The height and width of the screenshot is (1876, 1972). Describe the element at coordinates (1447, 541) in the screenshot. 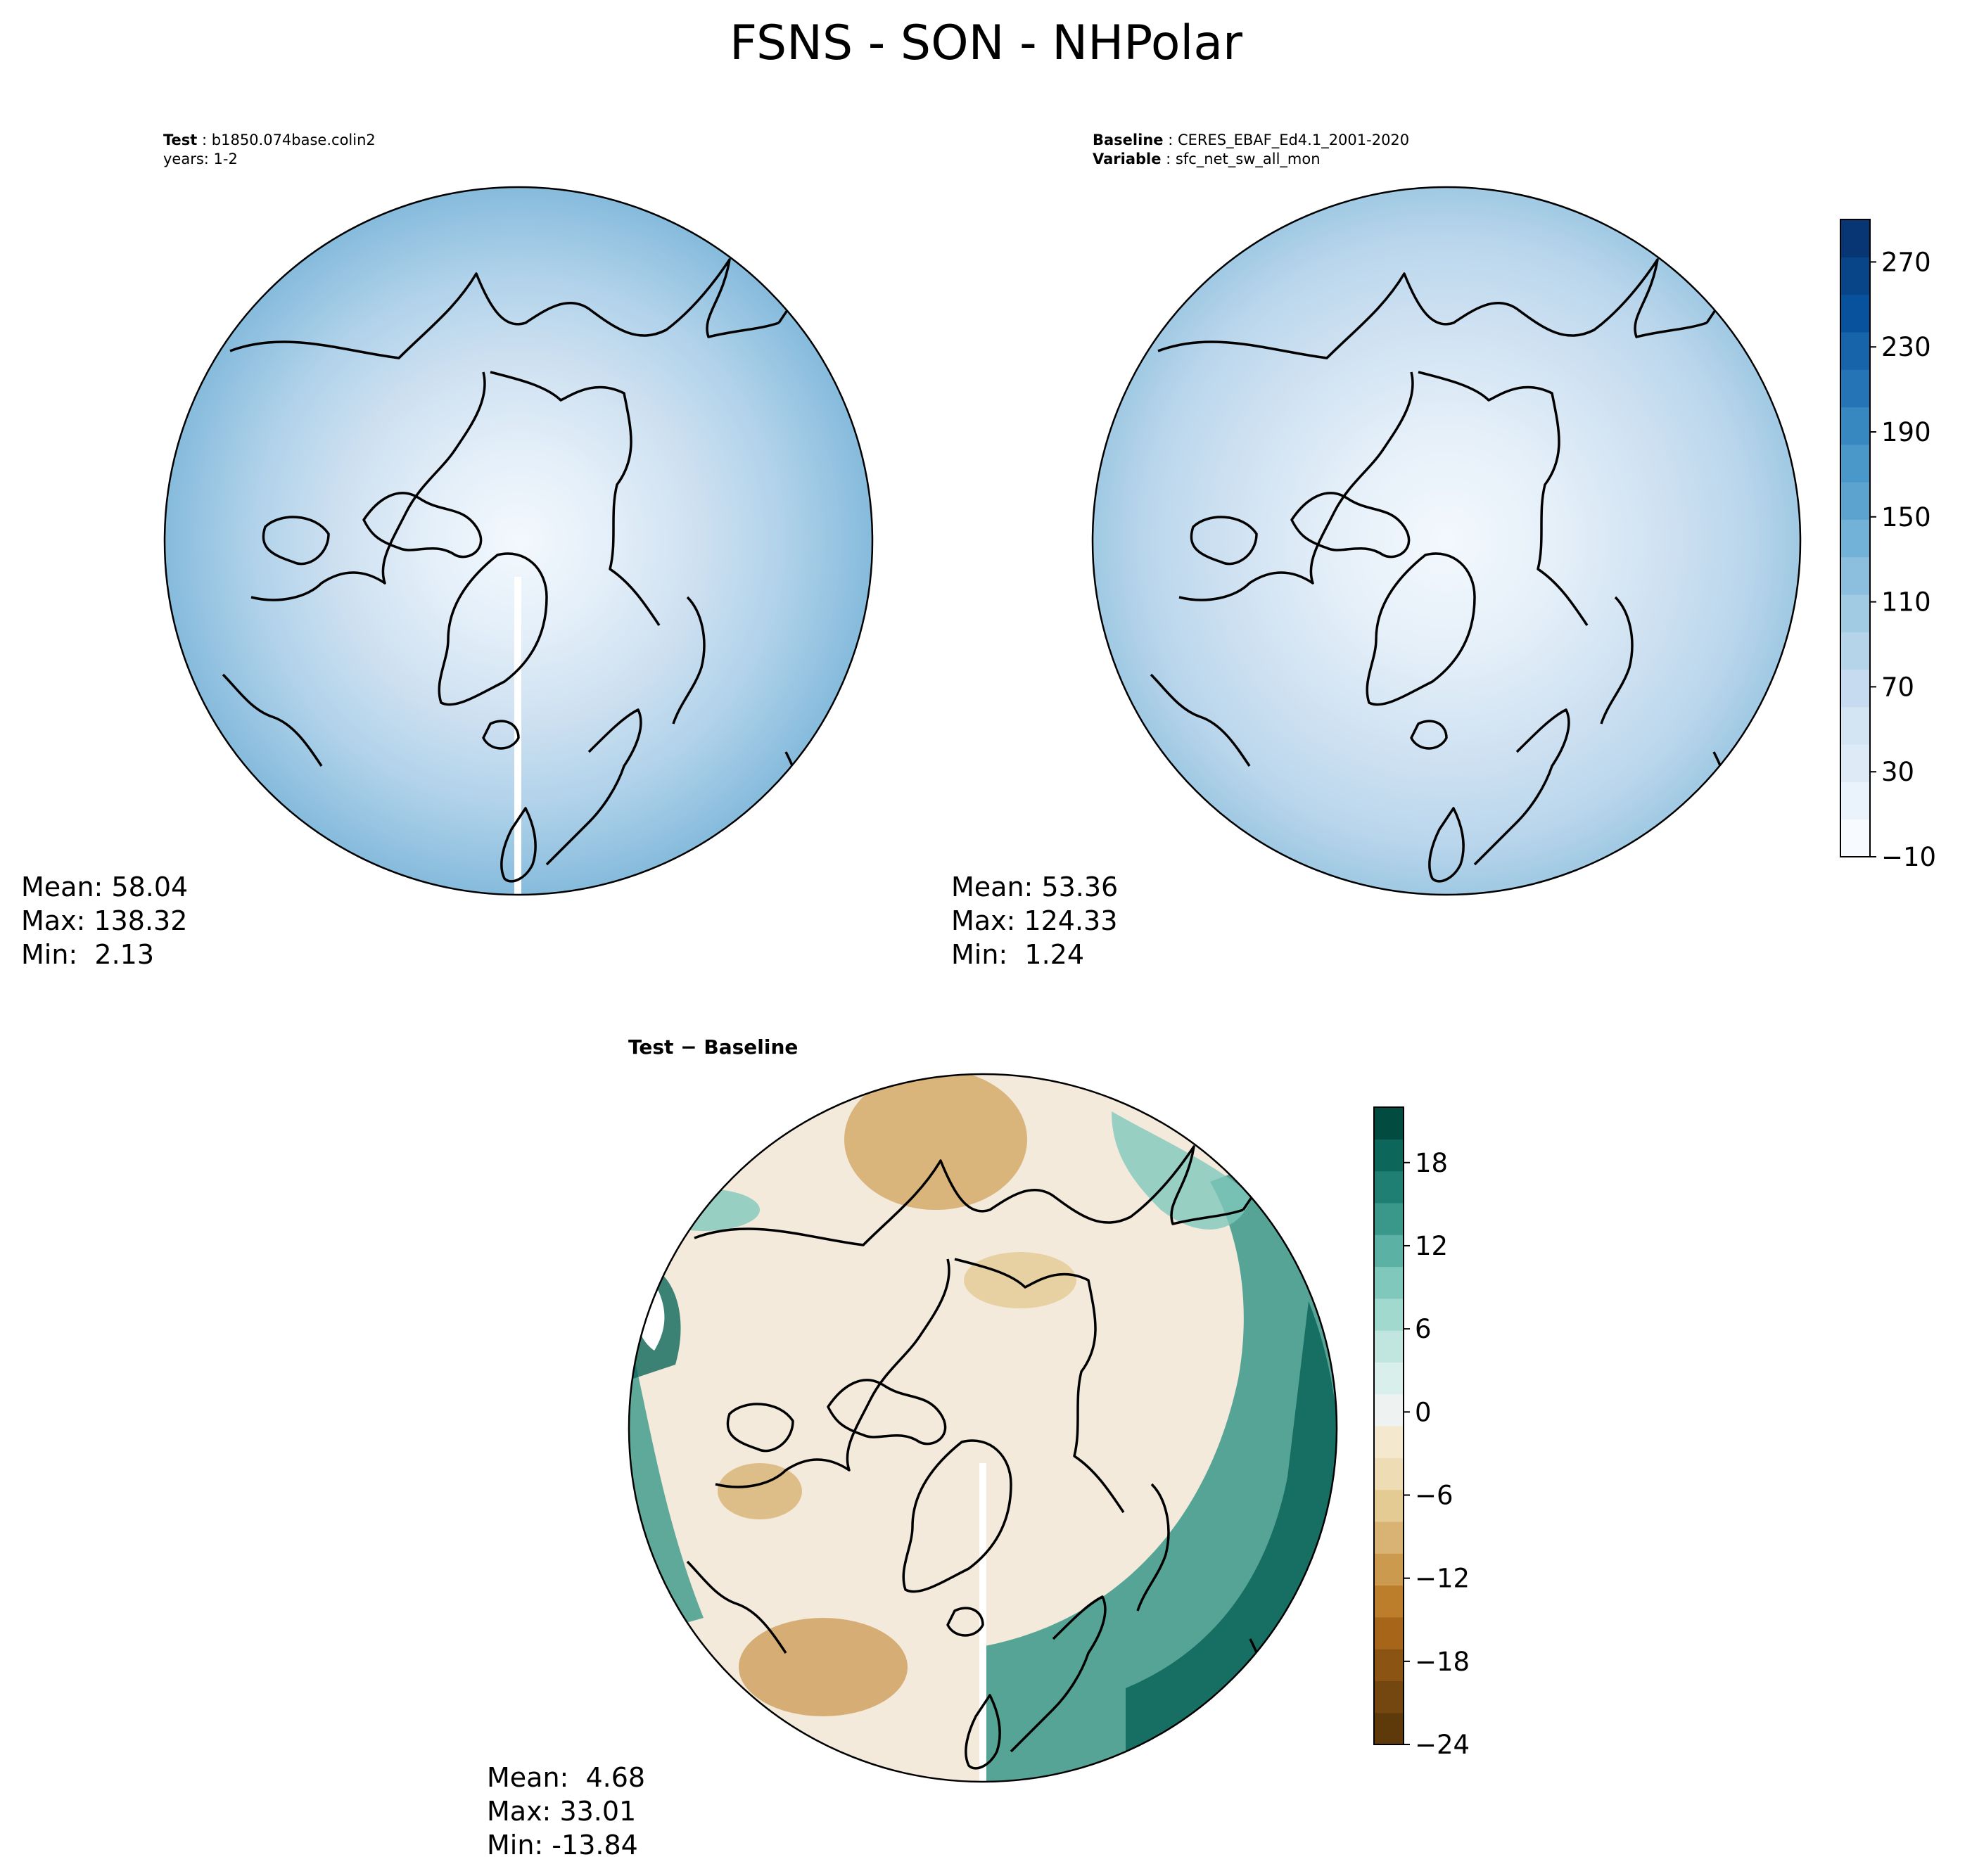

I see `baseline-map` at that location.